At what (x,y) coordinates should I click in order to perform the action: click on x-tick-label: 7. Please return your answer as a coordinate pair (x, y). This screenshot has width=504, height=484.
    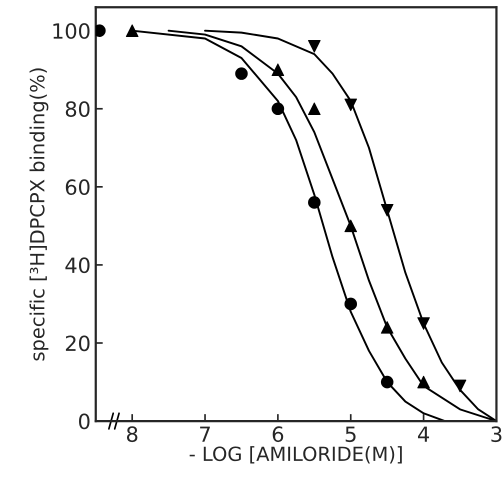
    Looking at the image, I should click on (205, 434).